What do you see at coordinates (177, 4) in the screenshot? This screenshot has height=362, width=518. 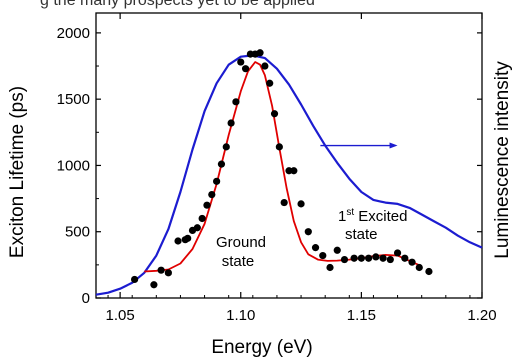 I see `cropped-caption-text: g the many prospects yet to be applied` at bounding box center [177, 4].